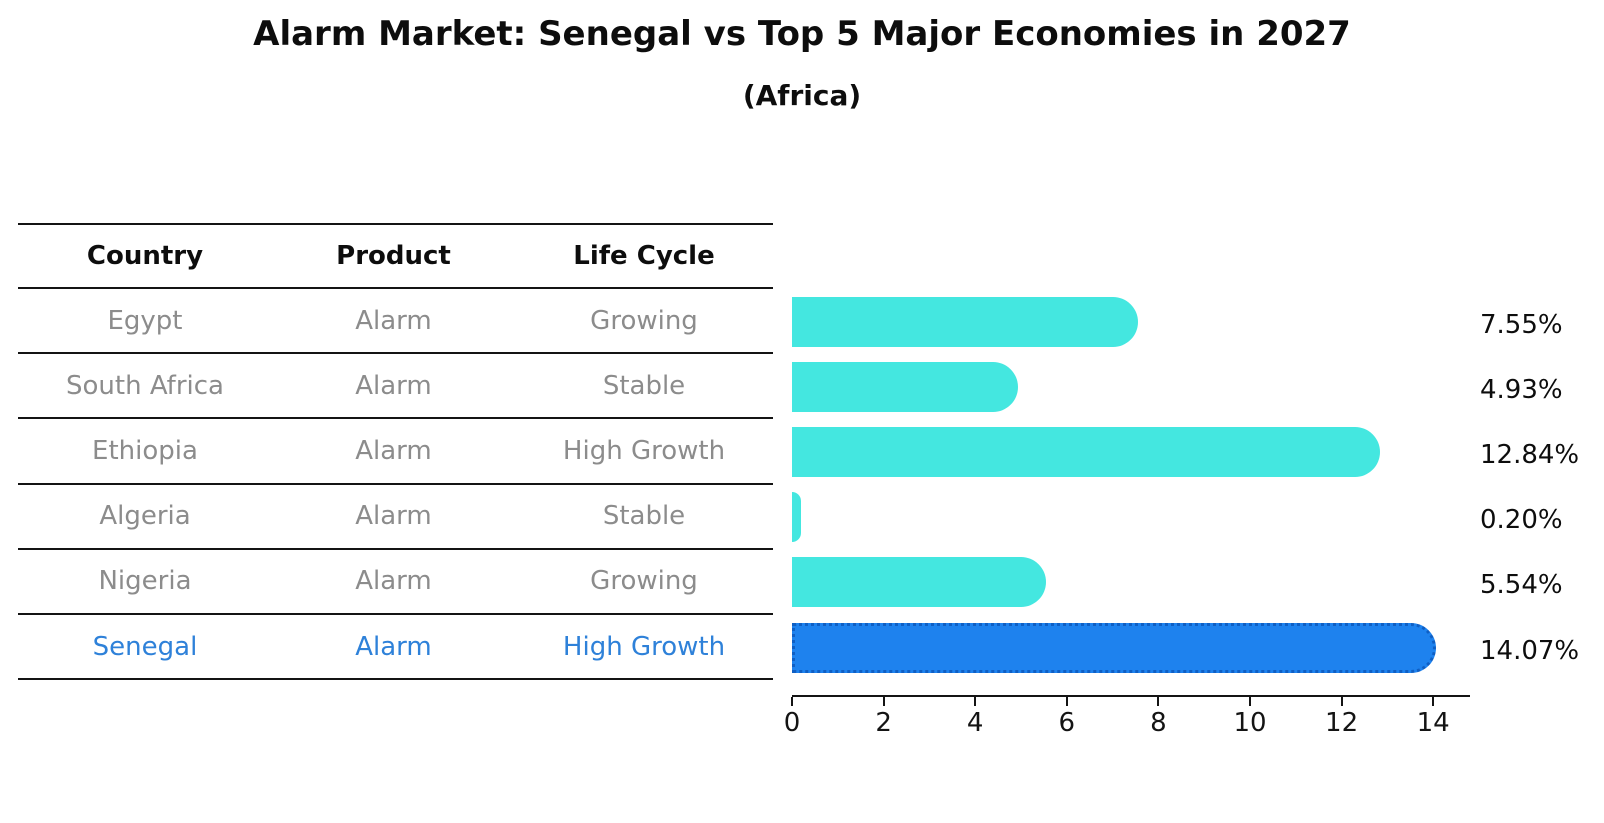  Describe the element at coordinates (965, 321) in the screenshot. I see `bar-egypt` at that location.